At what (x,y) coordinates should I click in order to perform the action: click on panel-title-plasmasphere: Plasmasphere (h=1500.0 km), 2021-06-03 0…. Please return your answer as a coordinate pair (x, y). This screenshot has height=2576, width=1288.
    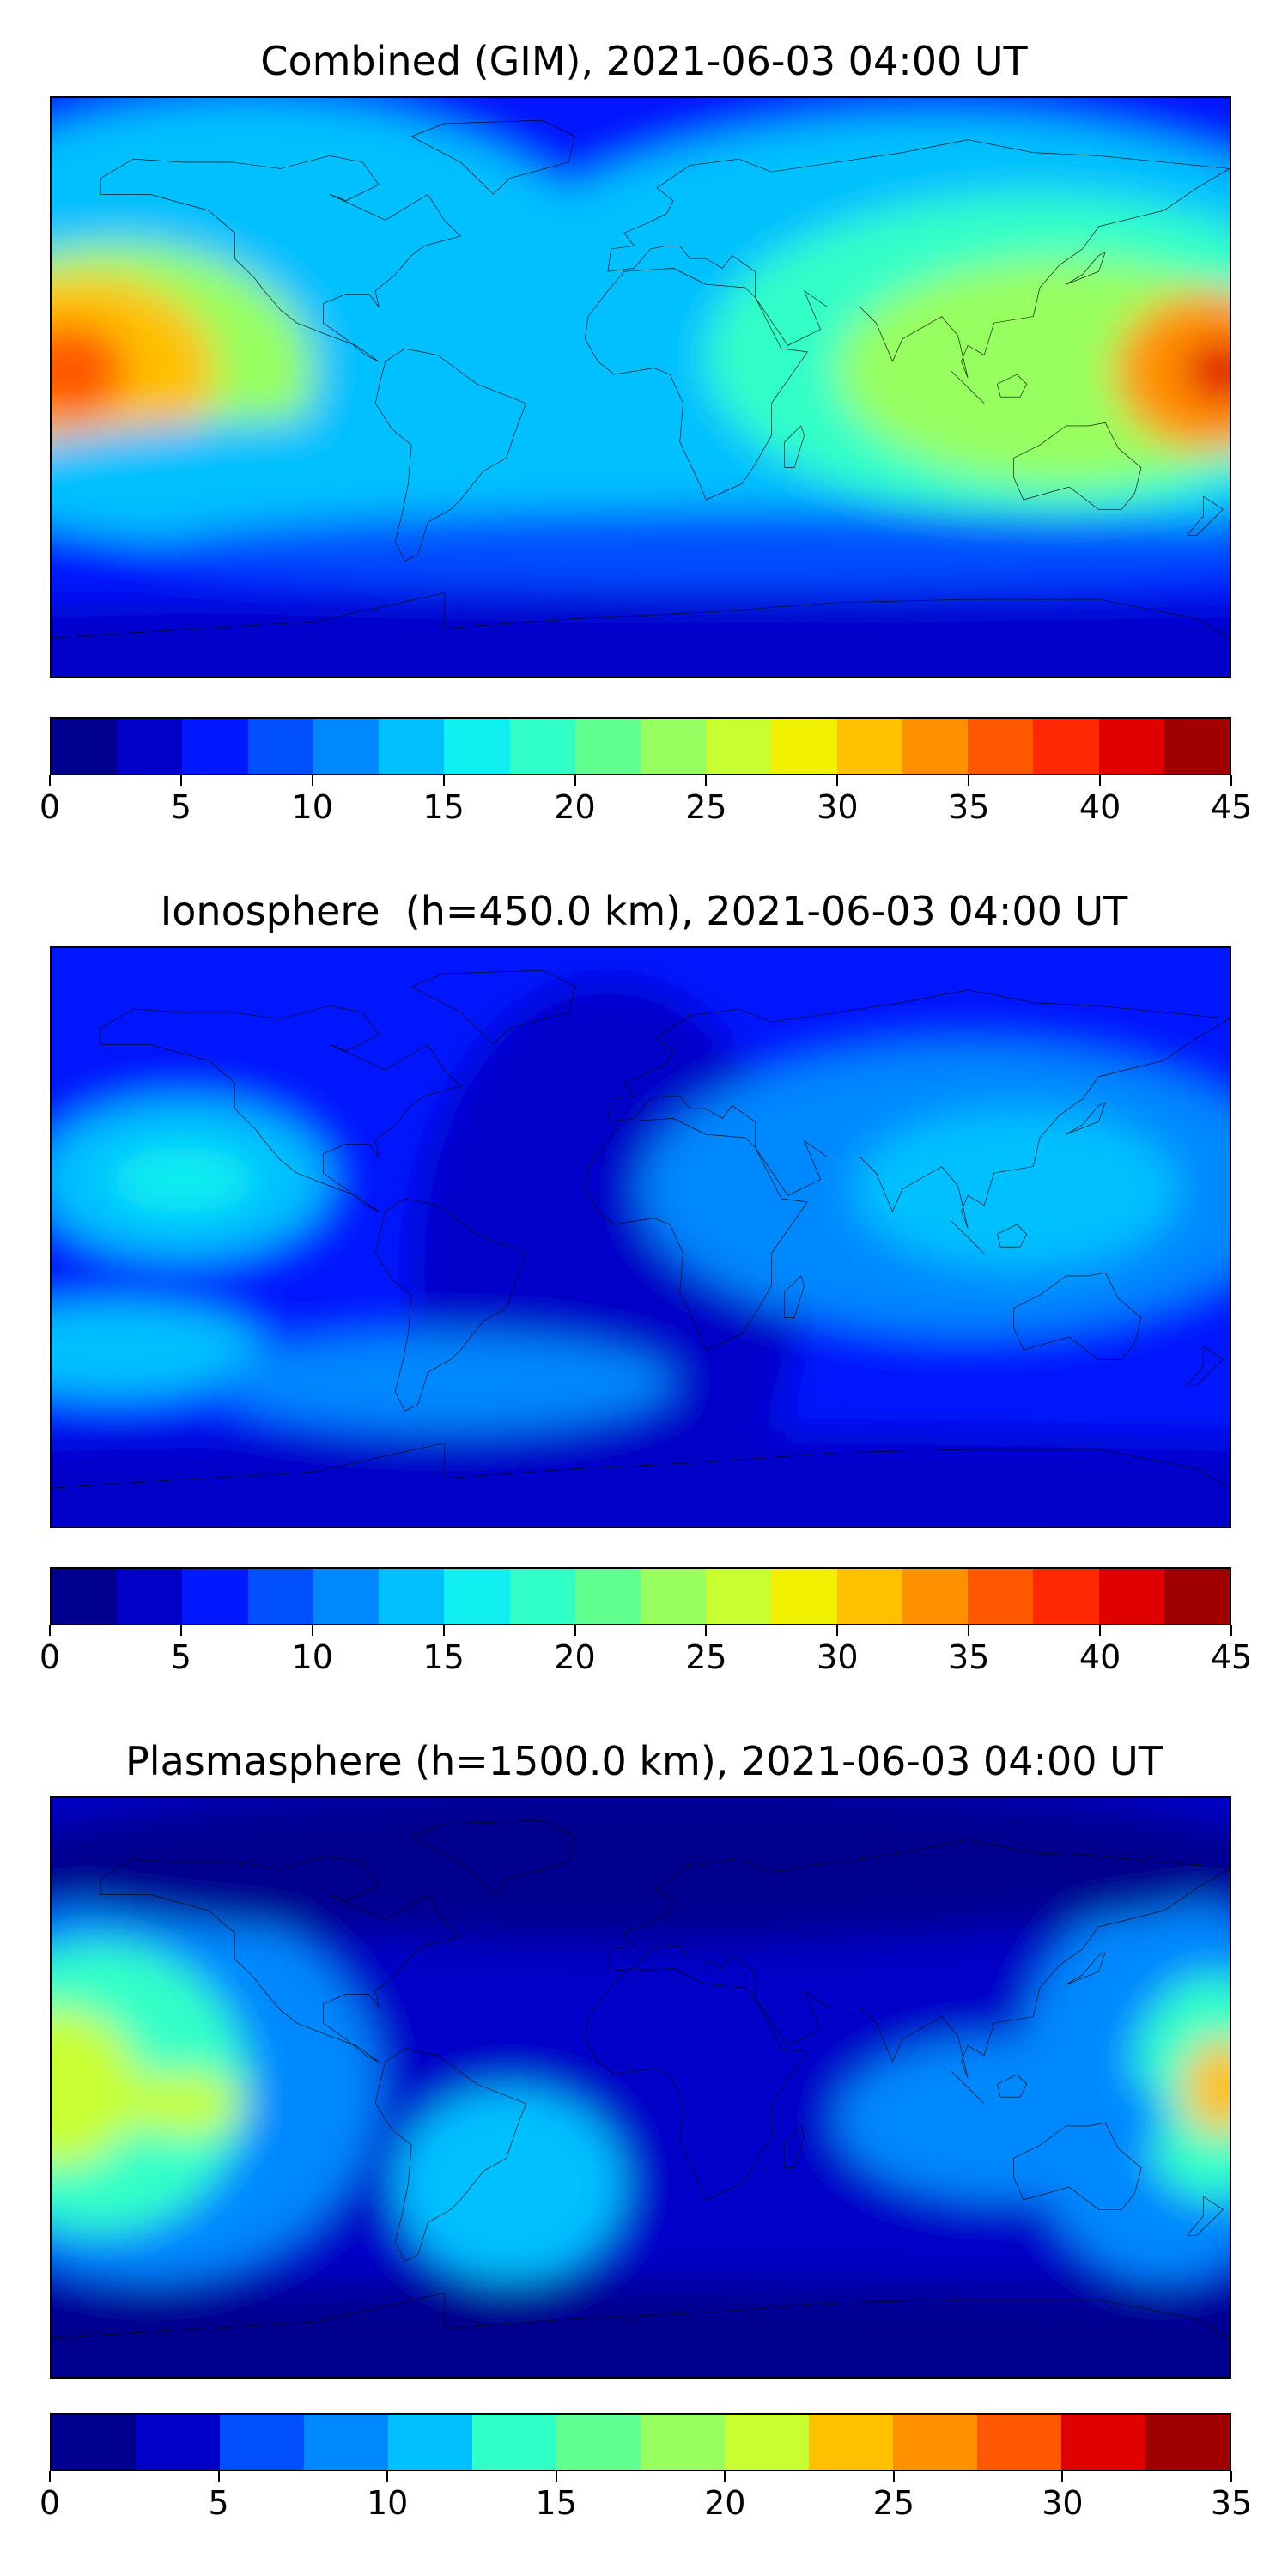
    Looking at the image, I should click on (644, 1761).